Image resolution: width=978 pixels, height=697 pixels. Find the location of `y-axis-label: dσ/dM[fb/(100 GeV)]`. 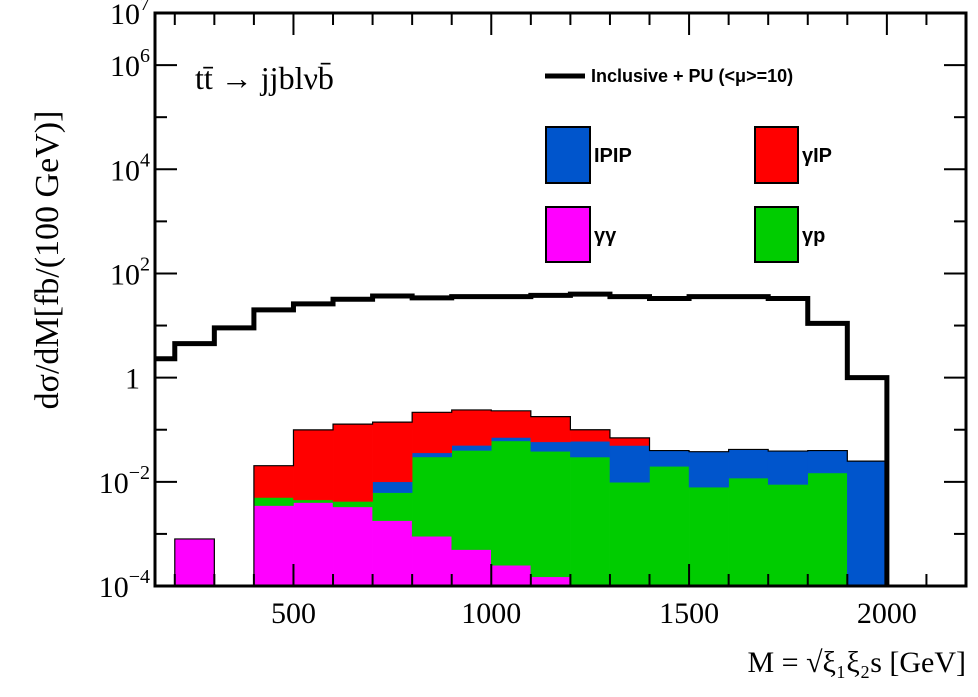

y-axis-label: dσ/dM[fb/(100 GeV)] is located at coordinates (47, 260).